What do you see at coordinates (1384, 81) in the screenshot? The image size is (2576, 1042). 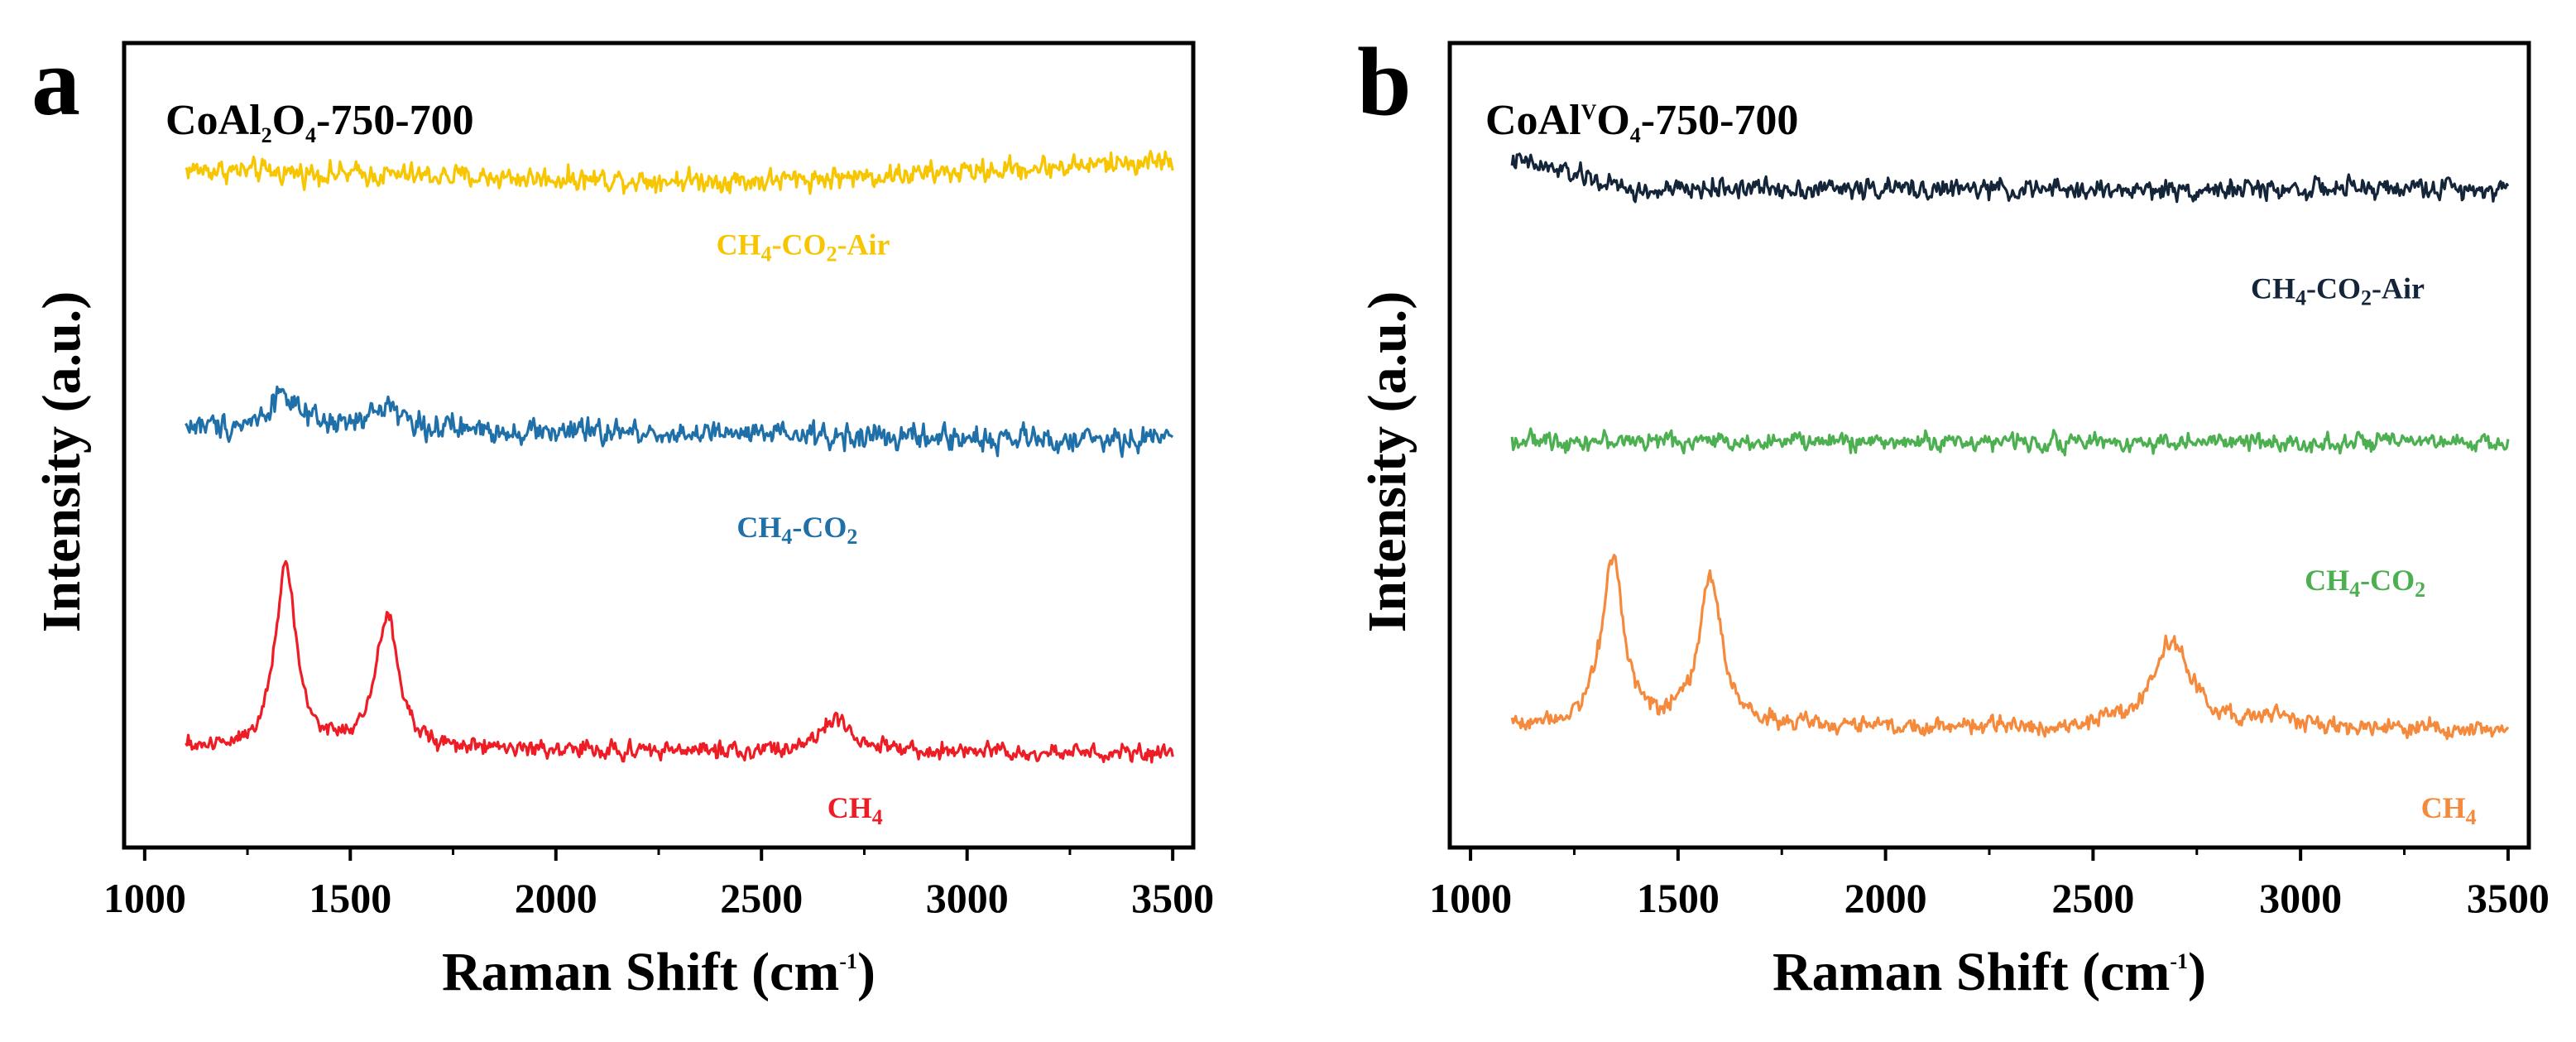 I see `panel-letter: b` at bounding box center [1384, 81].